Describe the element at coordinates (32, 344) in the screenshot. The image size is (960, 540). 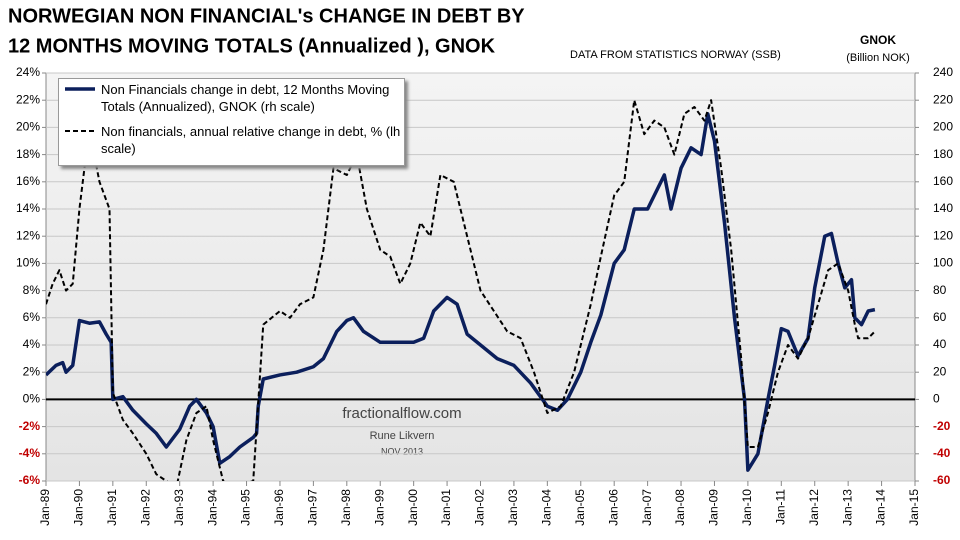
I see `y-tick-label: 4%` at that location.